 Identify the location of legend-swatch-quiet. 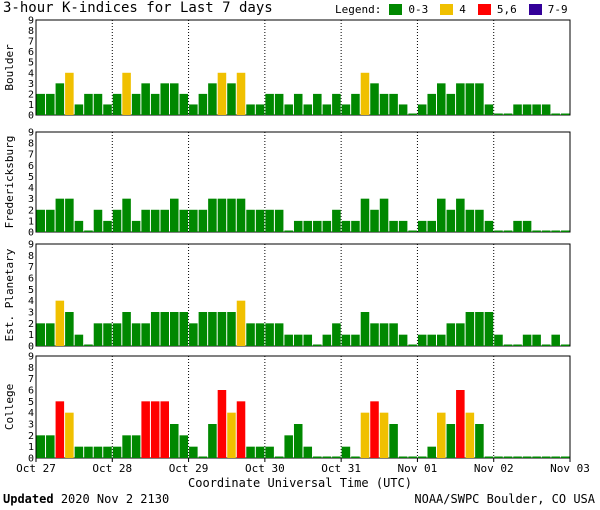
(396, 9).